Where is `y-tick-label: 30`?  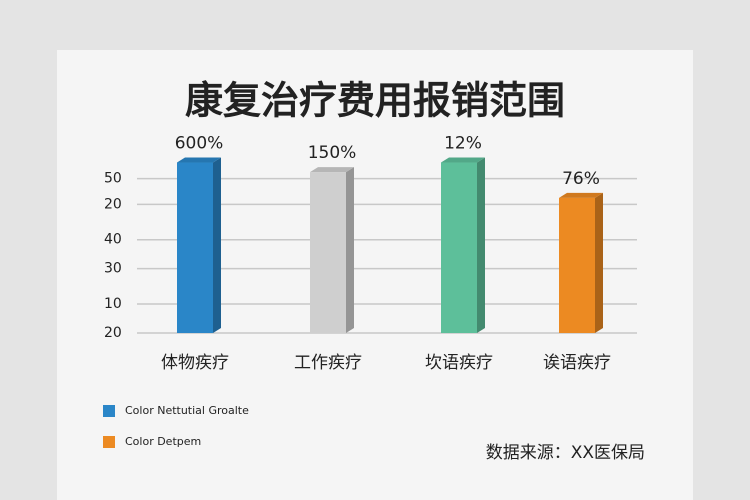
y-tick-label: 30 is located at coordinates (113, 269).